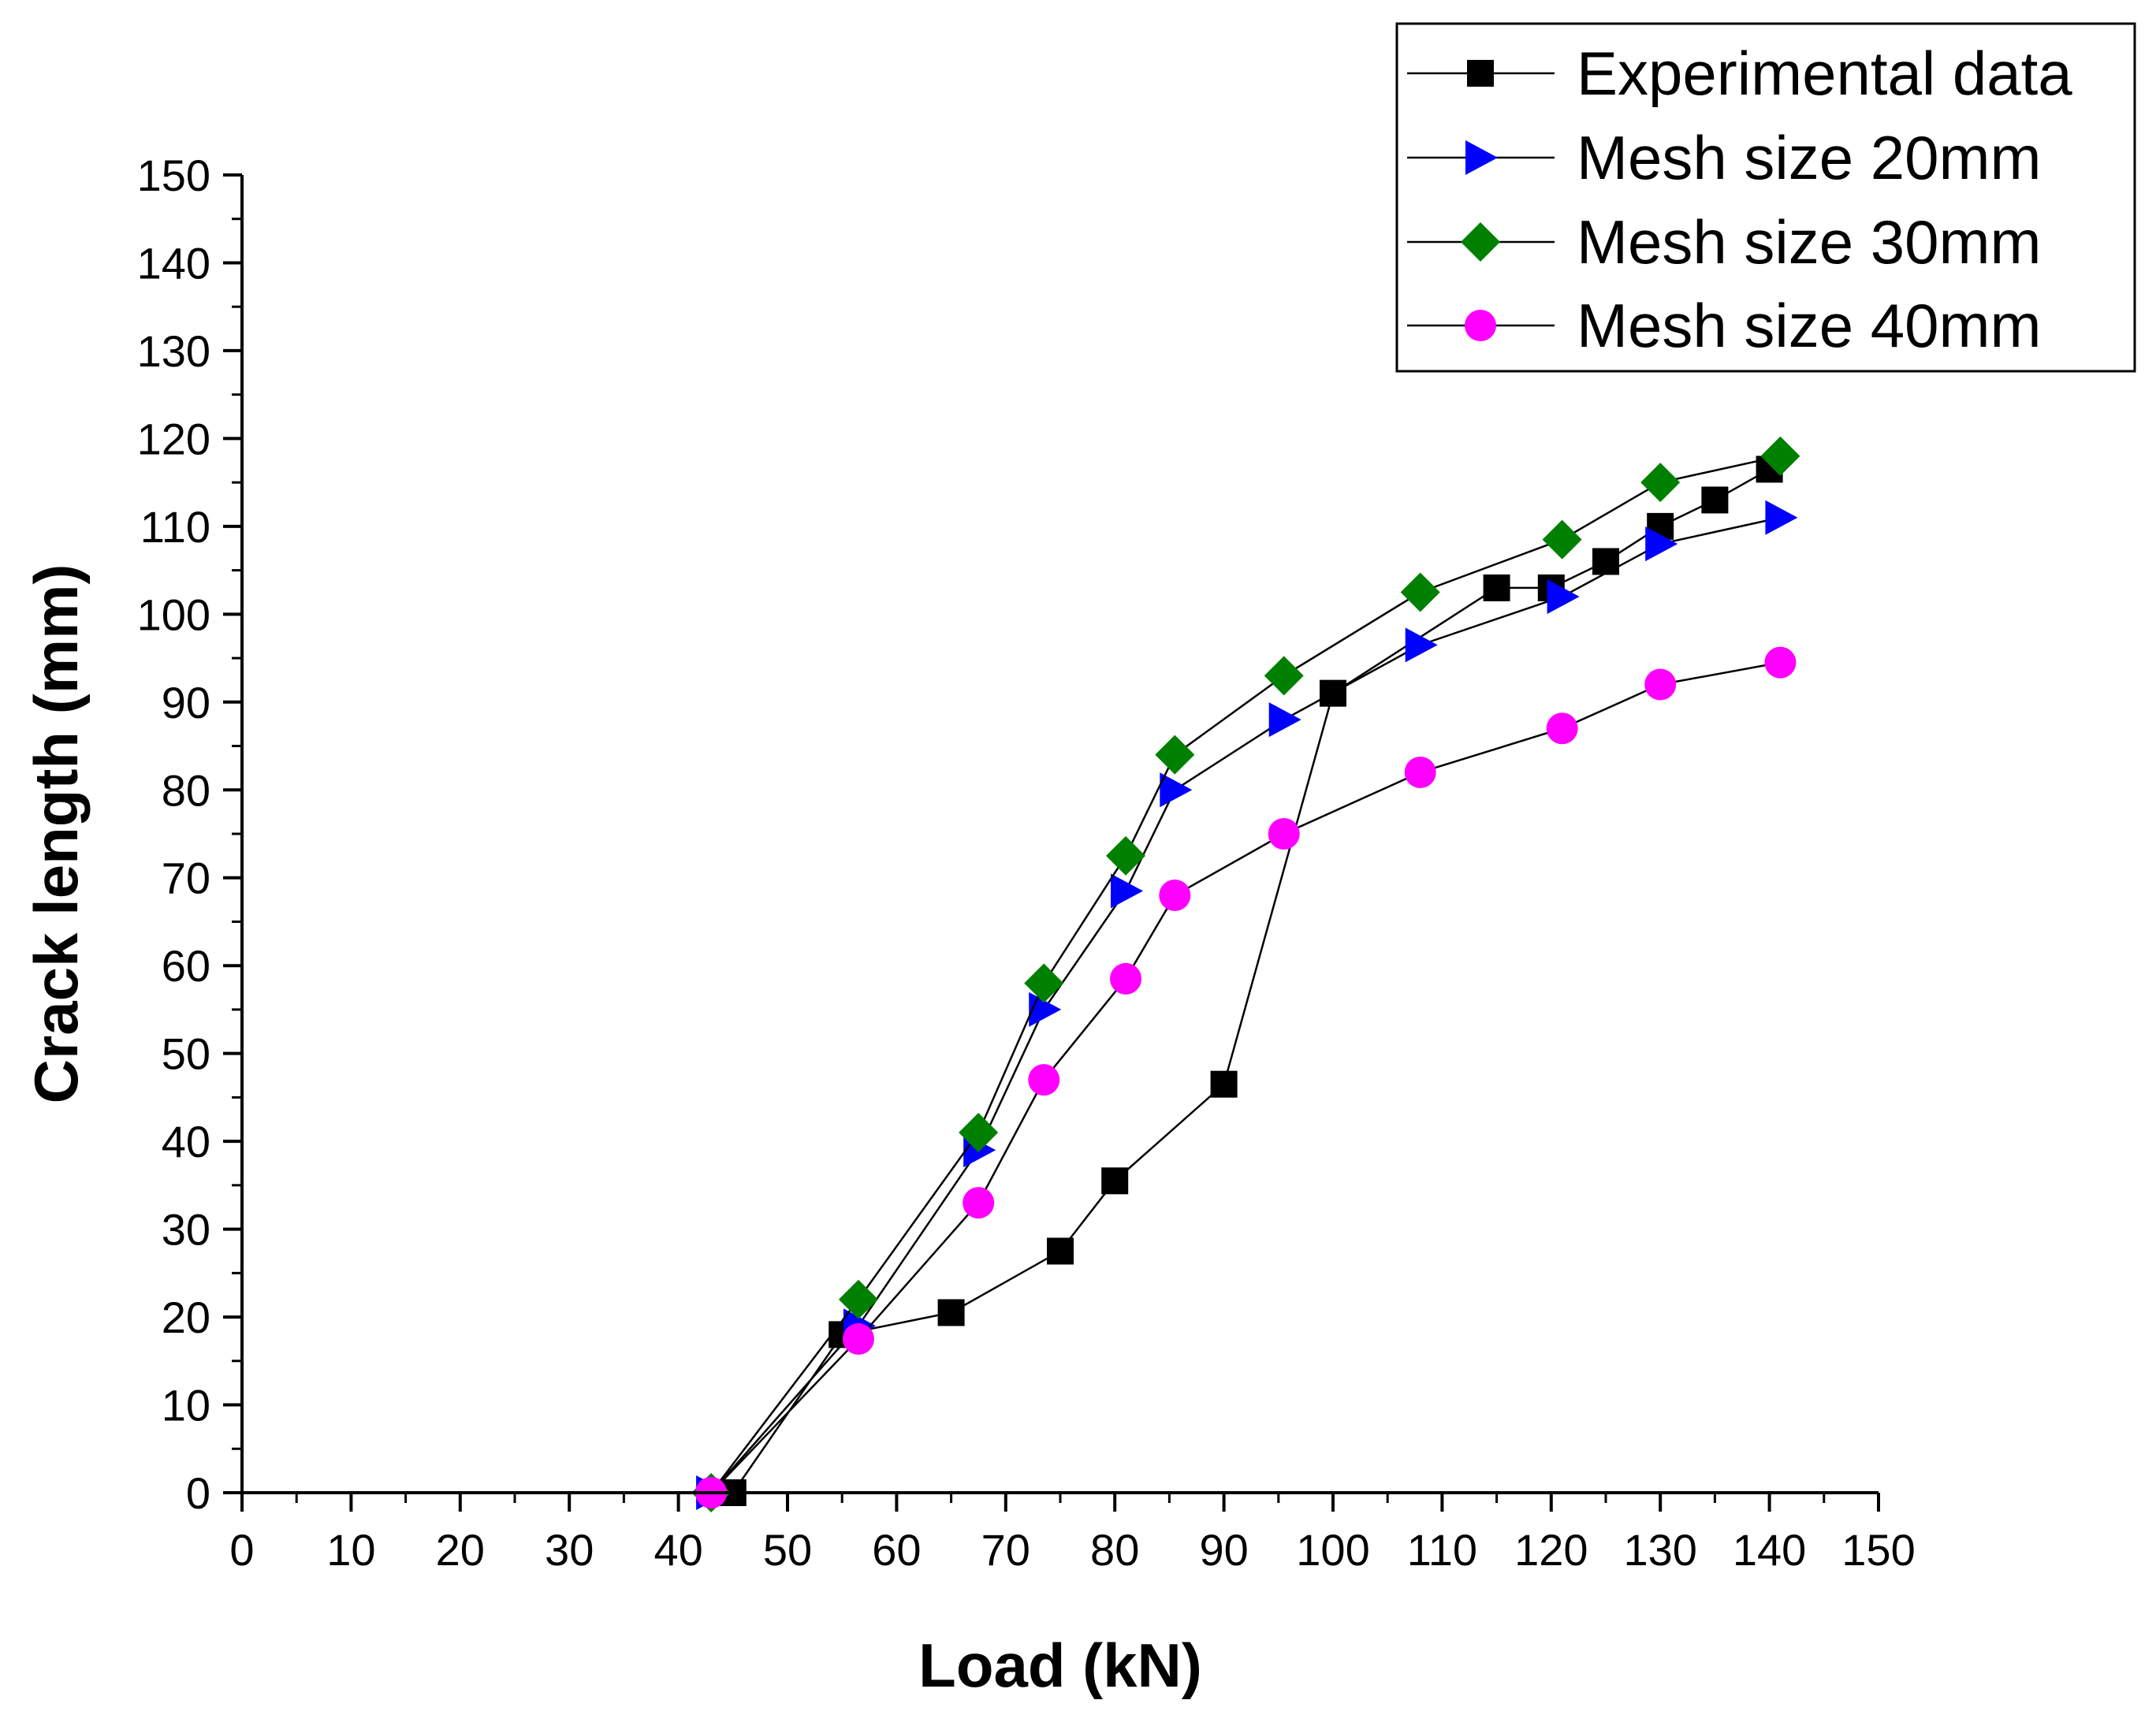 This screenshot has width=2156, height=1726. Describe the element at coordinates (1878, 1550) in the screenshot. I see `x-tick-label: 150` at that location.